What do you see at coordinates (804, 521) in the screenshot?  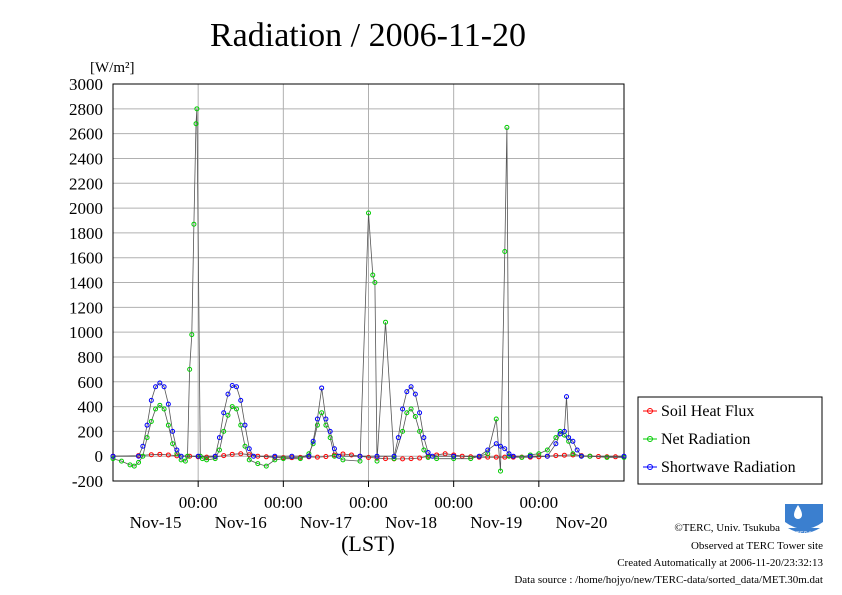 I see `terc-logo: TERC` at bounding box center [804, 521].